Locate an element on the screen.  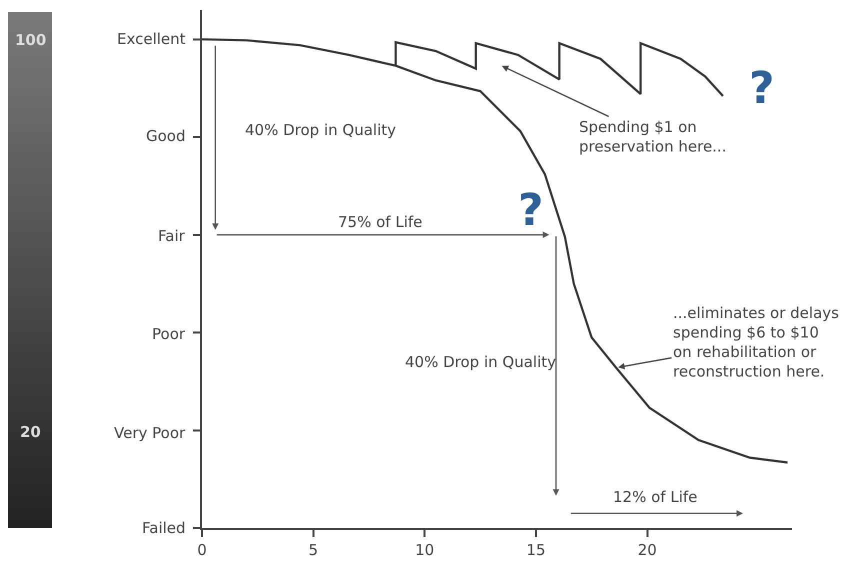
x-tick-label: 10 is located at coordinates (424, 550).